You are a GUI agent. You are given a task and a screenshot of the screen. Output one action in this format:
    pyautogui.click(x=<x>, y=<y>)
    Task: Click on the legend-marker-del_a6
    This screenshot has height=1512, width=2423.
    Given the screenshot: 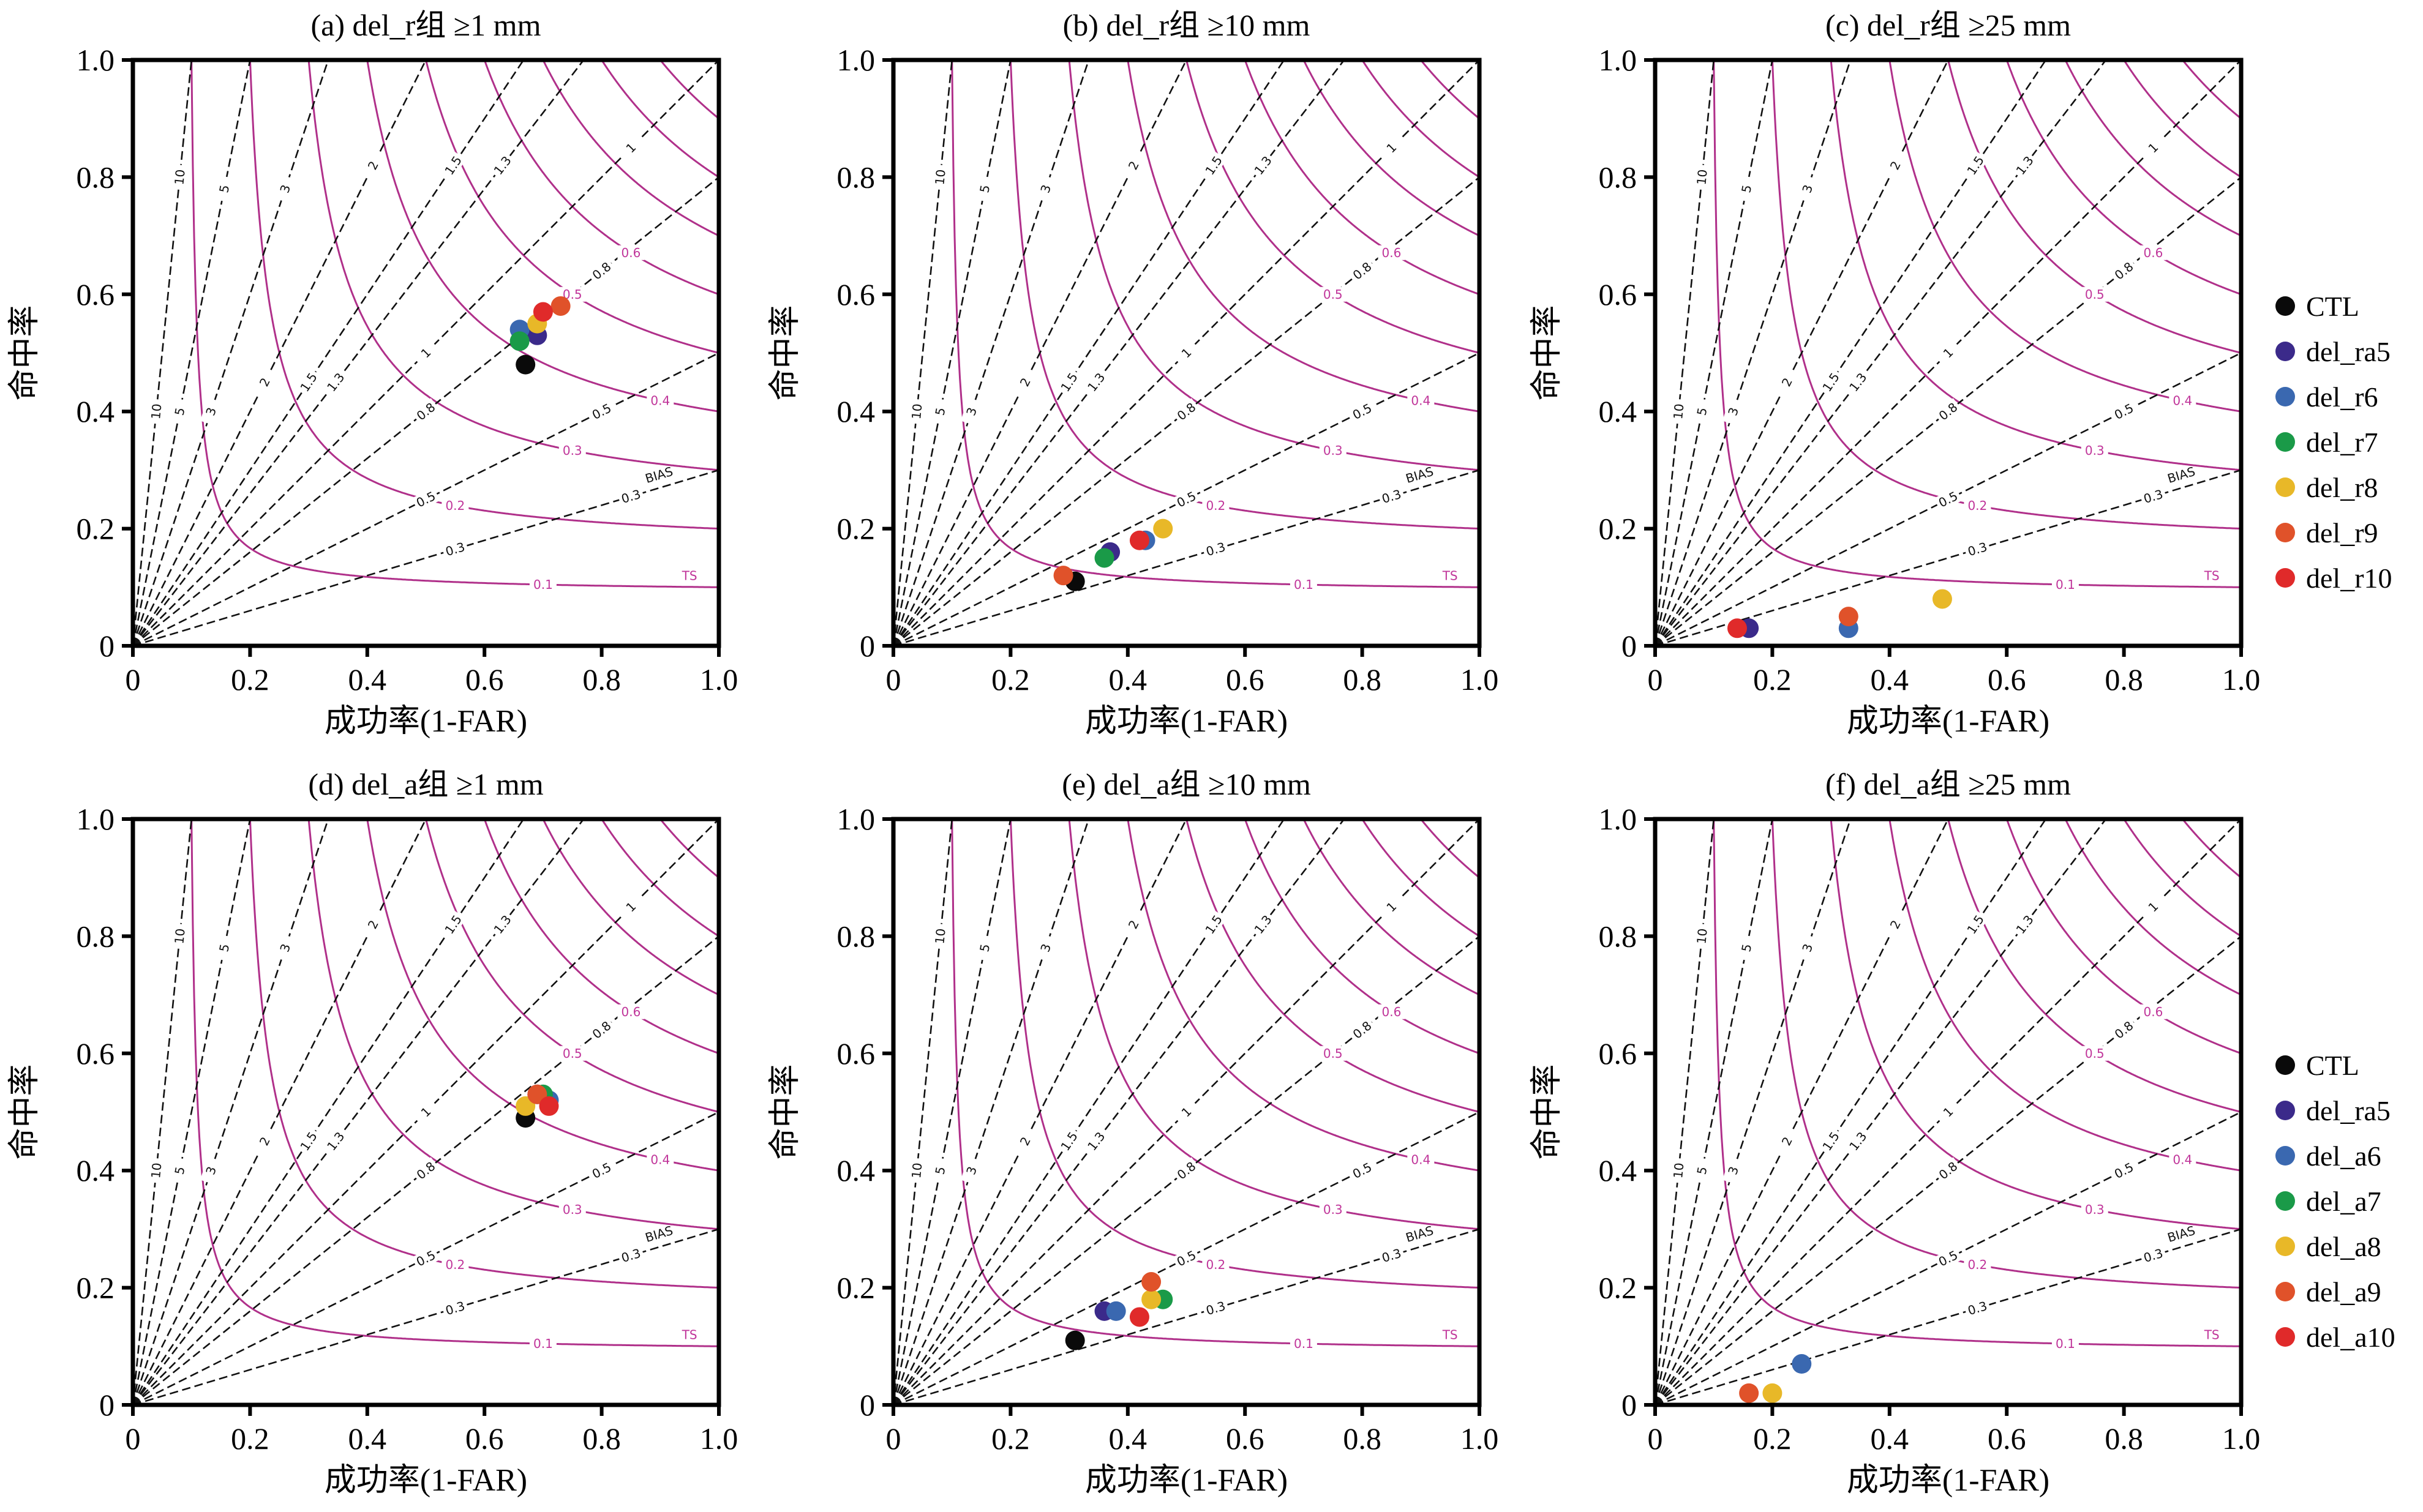 What is the action you would take?
    pyautogui.click(x=2285, y=1156)
    